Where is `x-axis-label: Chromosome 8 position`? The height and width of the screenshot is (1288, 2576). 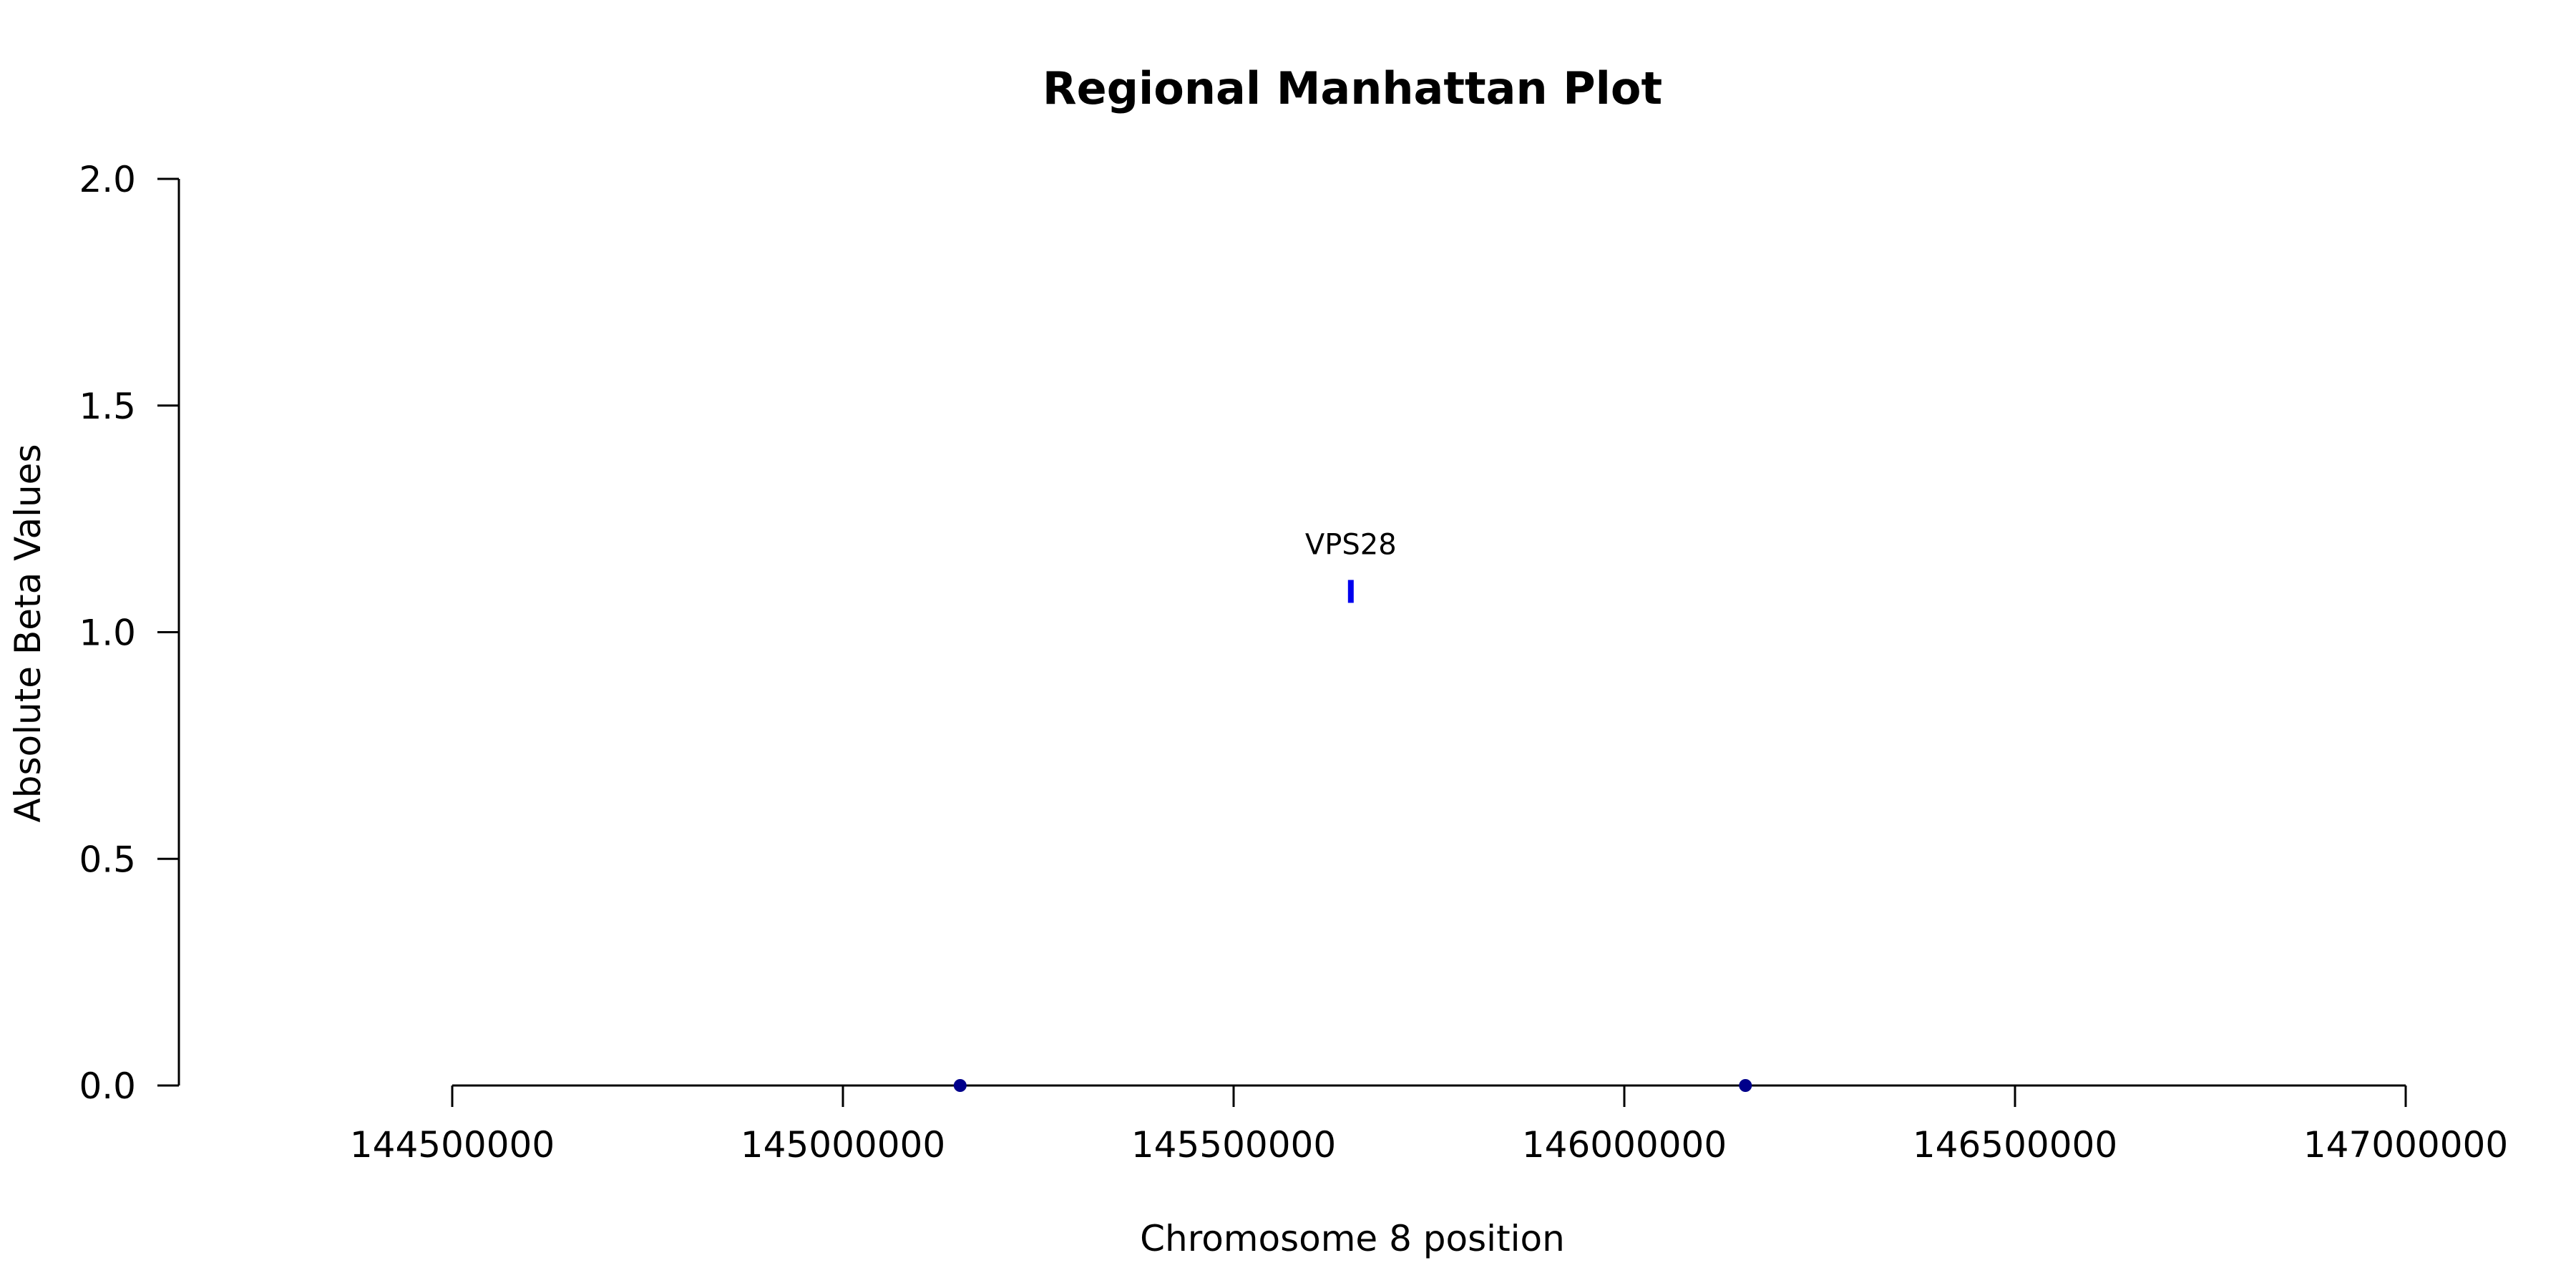
x-axis-label: Chromosome 8 position is located at coordinates (1352, 1238).